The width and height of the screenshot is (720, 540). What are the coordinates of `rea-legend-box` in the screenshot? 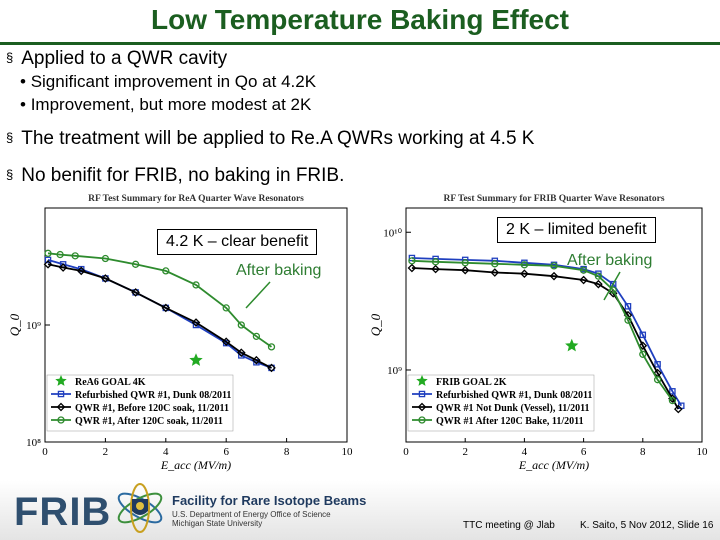 It's located at (140, 403).